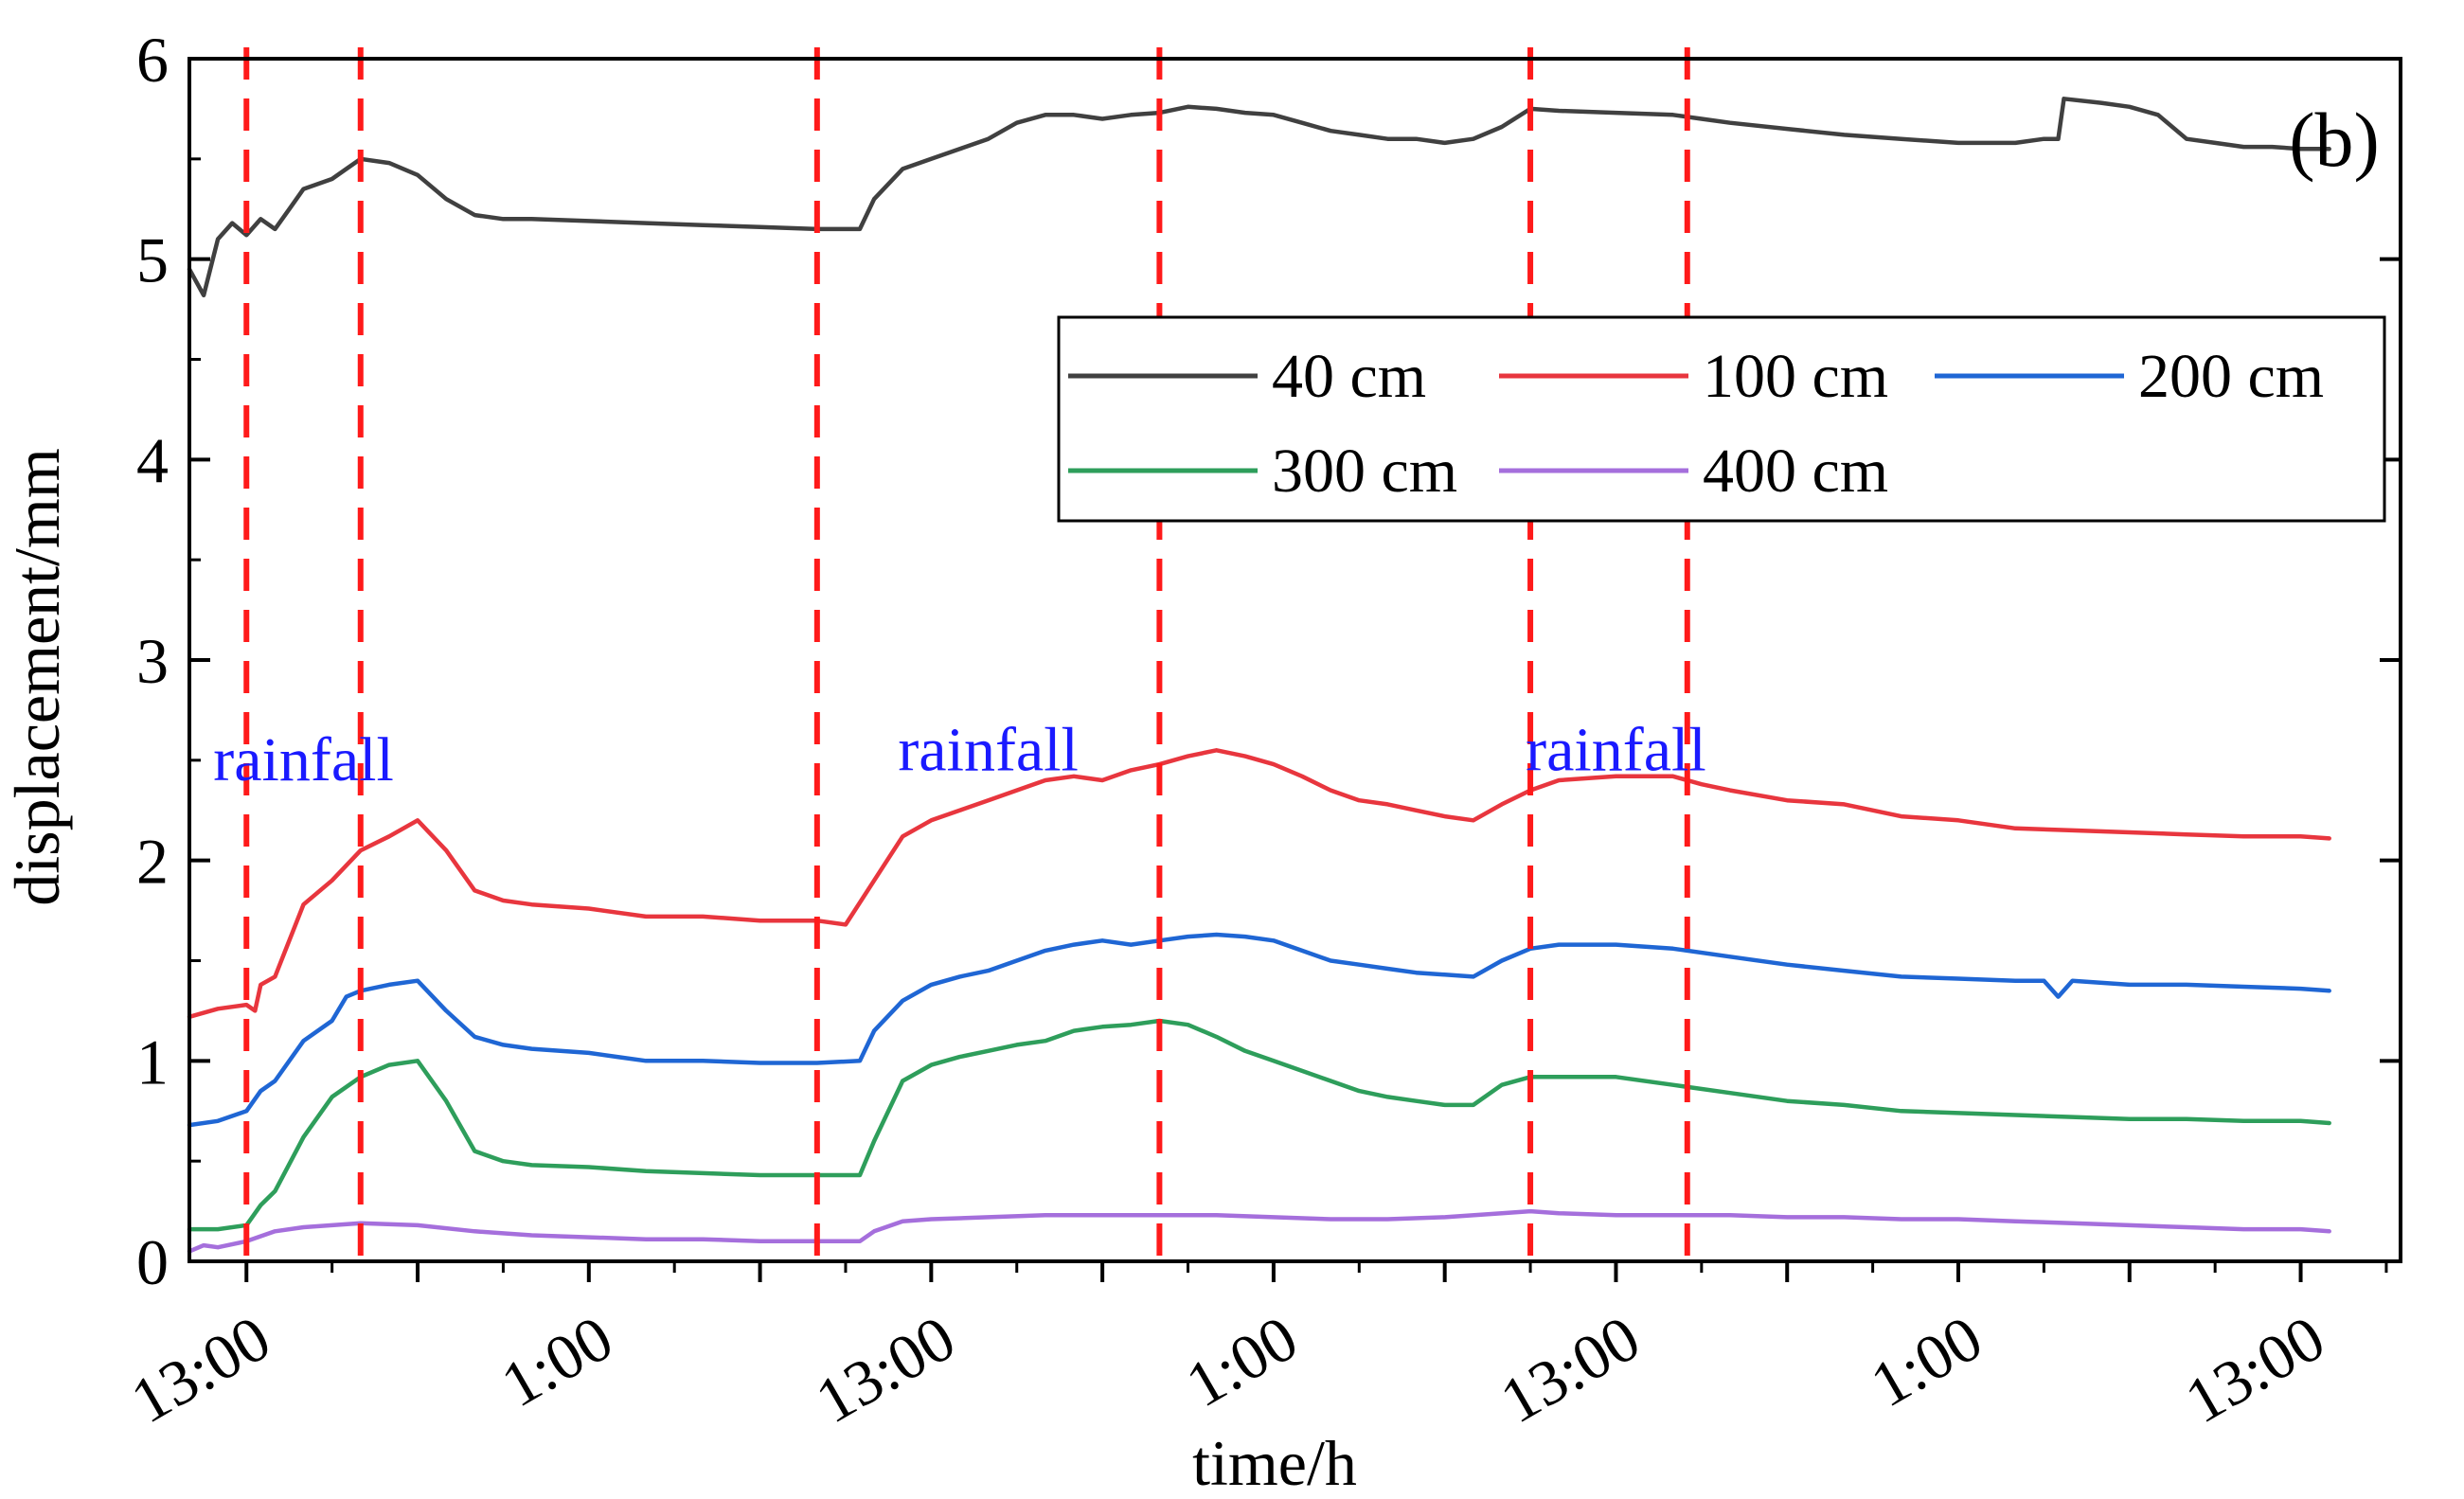 Image resolution: width=2464 pixels, height=1499 pixels. I want to click on panel-label: (b), so click(2334, 140).